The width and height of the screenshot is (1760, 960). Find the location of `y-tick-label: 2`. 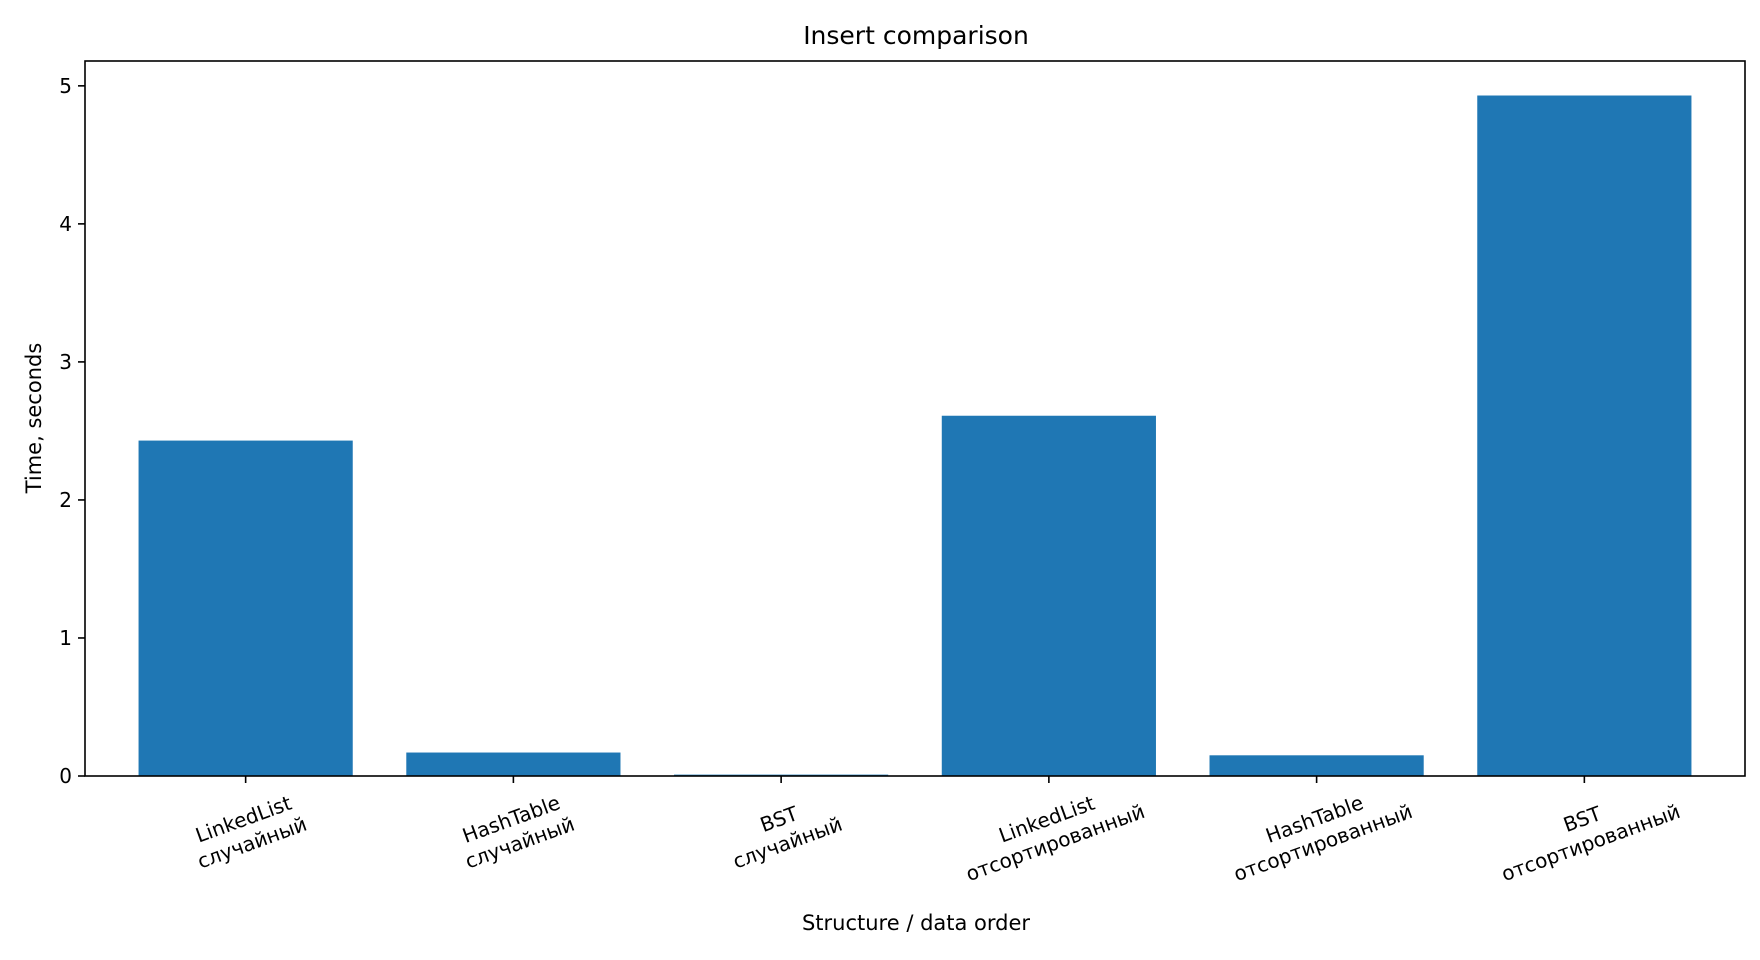

y-tick-label: 2 is located at coordinates (65, 500).